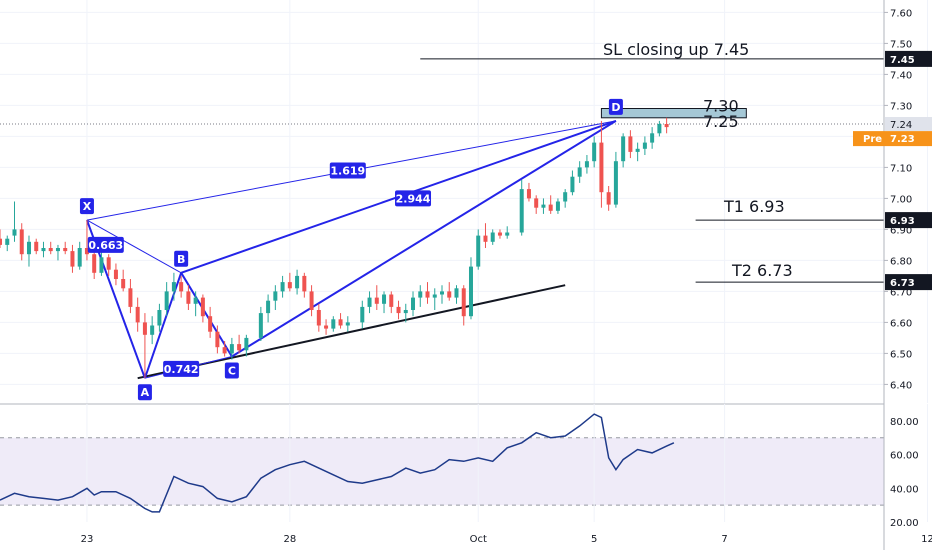  I want to click on resistance-zone-rect, so click(673, 113).